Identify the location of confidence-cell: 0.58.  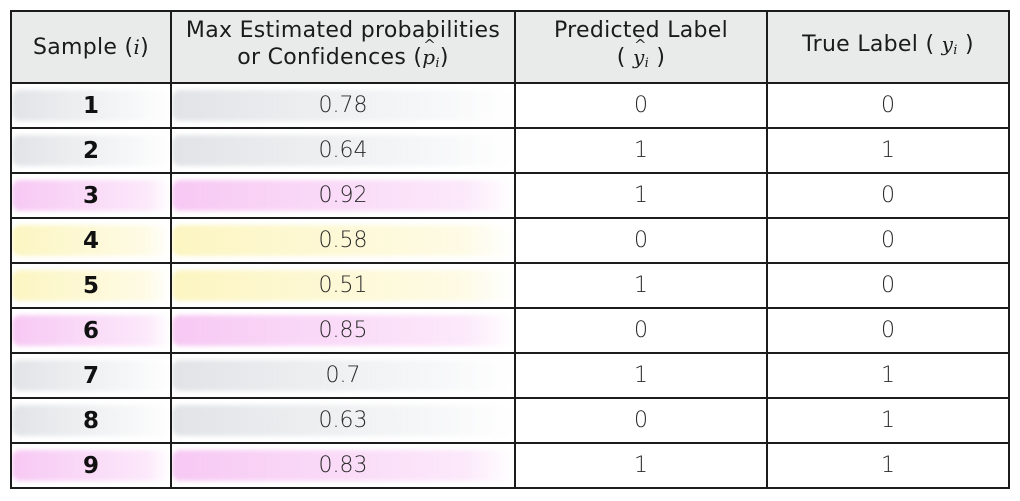
(343, 240).